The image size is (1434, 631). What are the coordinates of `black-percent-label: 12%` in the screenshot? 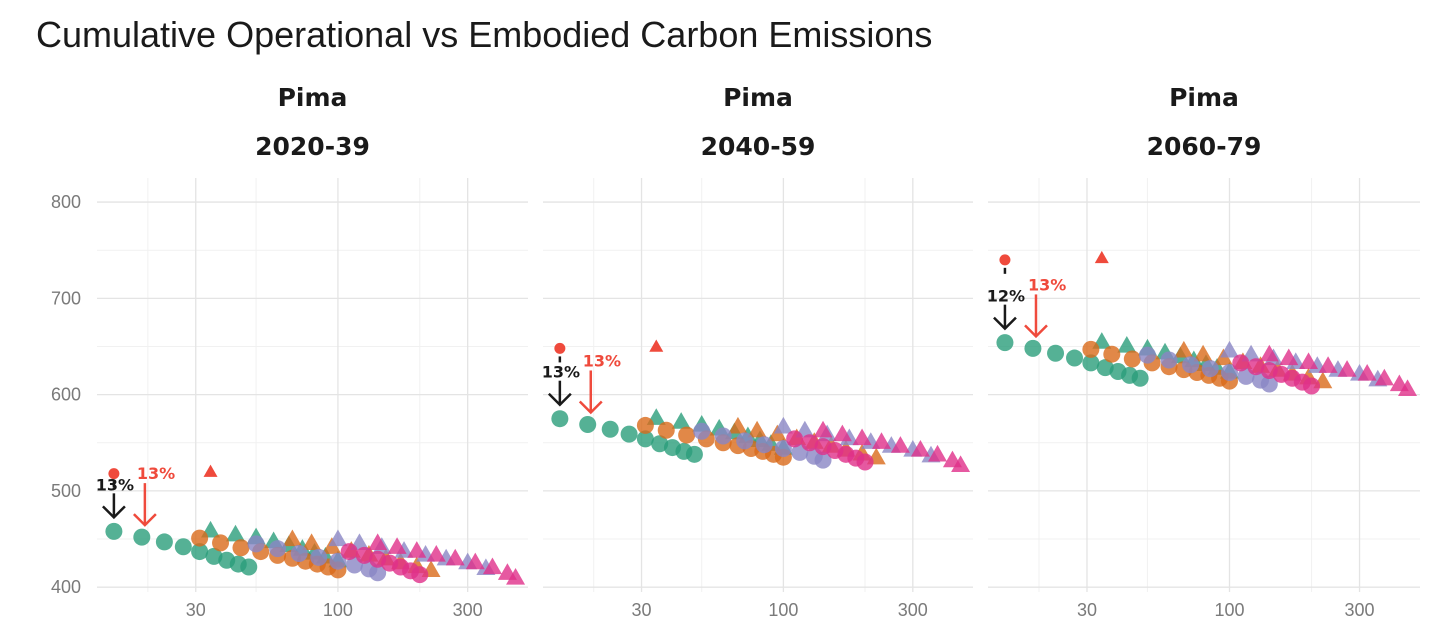 It's located at (1006, 296).